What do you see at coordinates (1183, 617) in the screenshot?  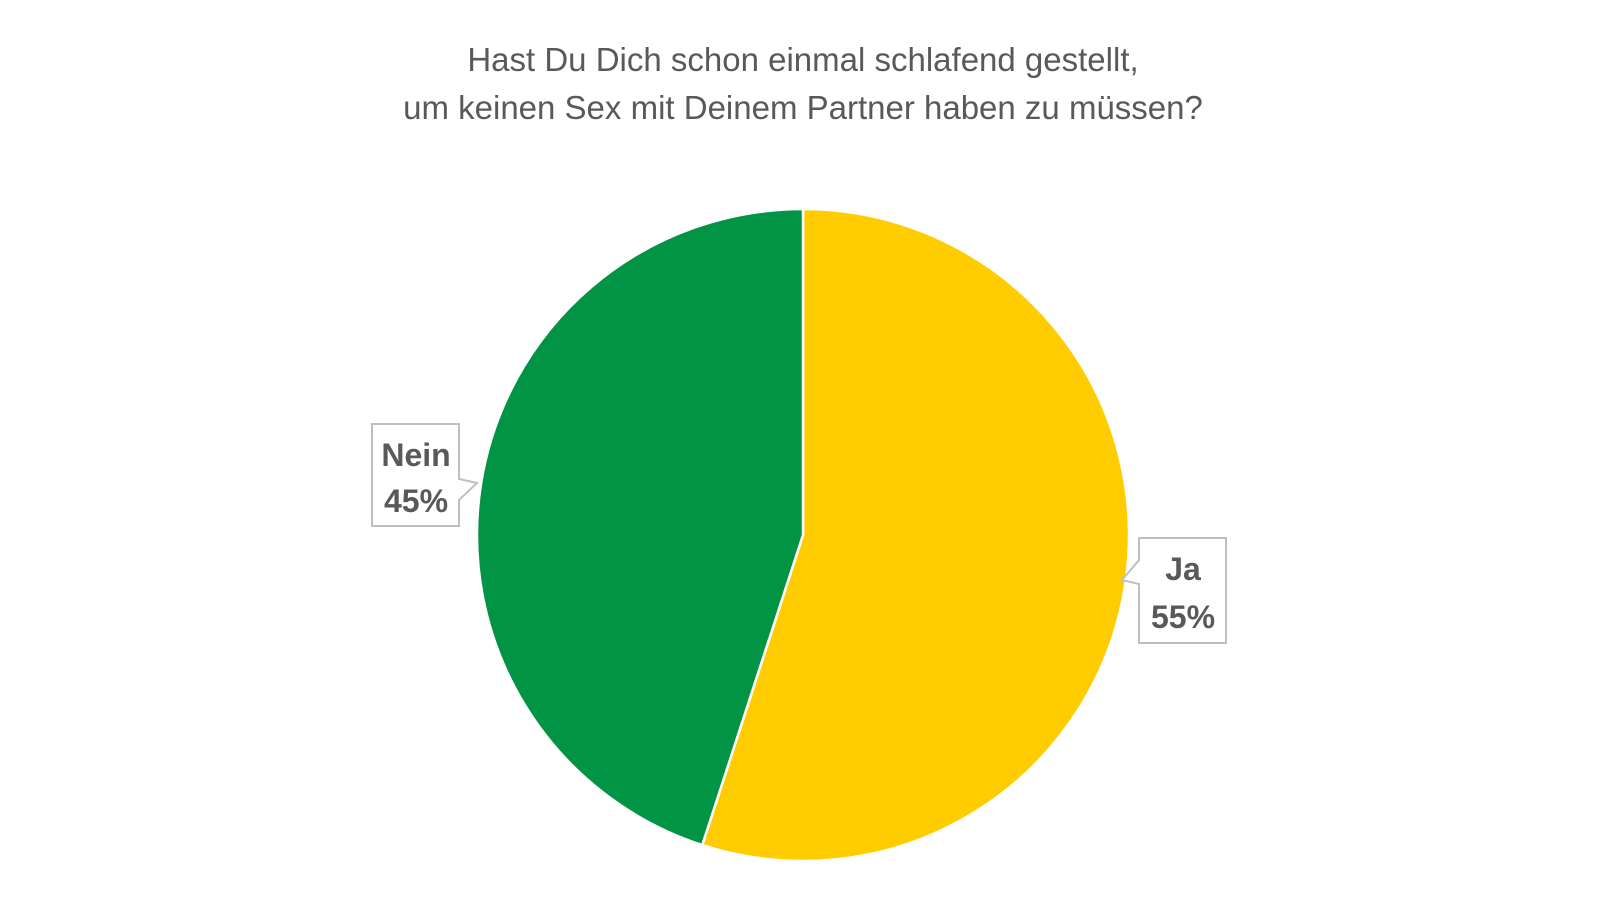 I see `label-ja-value: 55%` at bounding box center [1183, 617].